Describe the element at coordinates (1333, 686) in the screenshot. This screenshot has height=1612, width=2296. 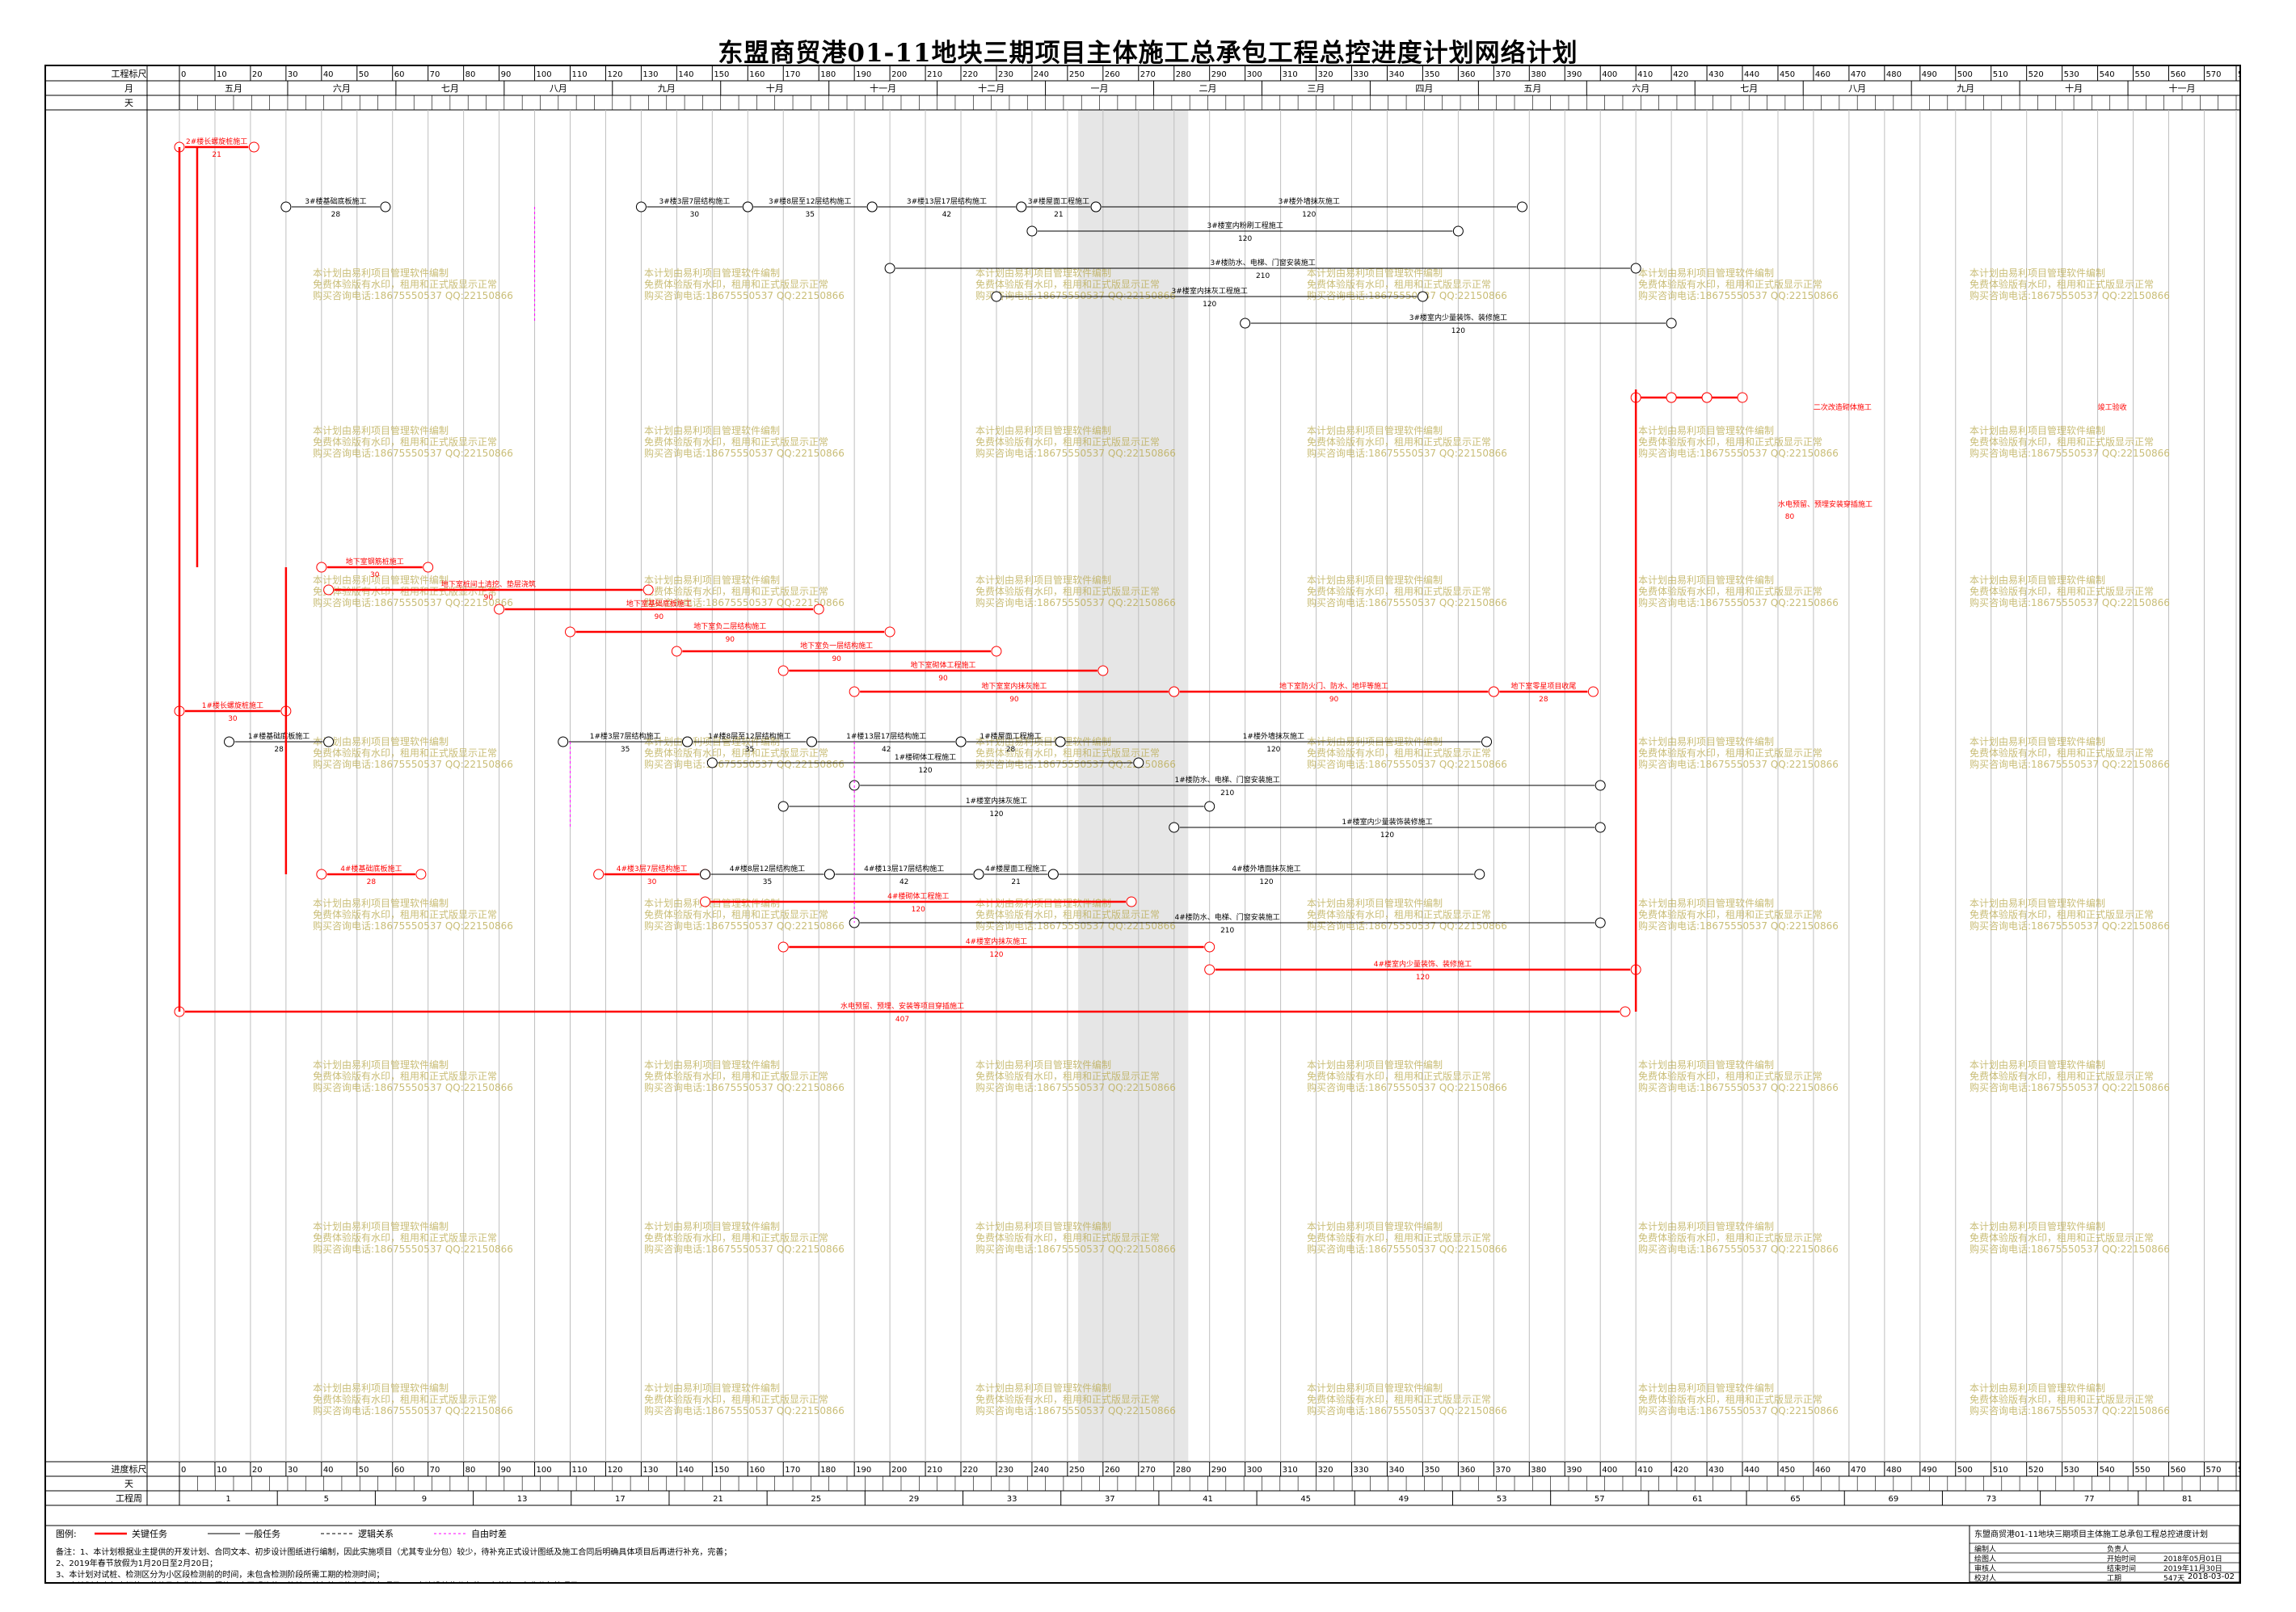
I see `task-label: 地下室防火门、防水、地坪等施工` at that location.